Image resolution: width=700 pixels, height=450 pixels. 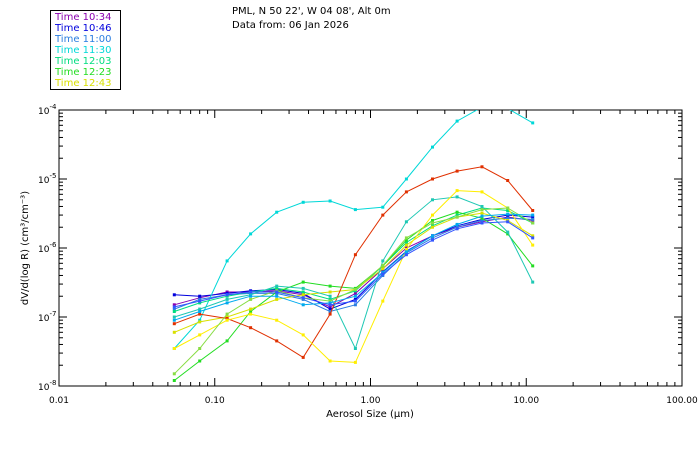 What do you see at coordinates (83, 83) in the screenshot?
I see `legend-item: Time 12:43` at bounding box center [83, 83].